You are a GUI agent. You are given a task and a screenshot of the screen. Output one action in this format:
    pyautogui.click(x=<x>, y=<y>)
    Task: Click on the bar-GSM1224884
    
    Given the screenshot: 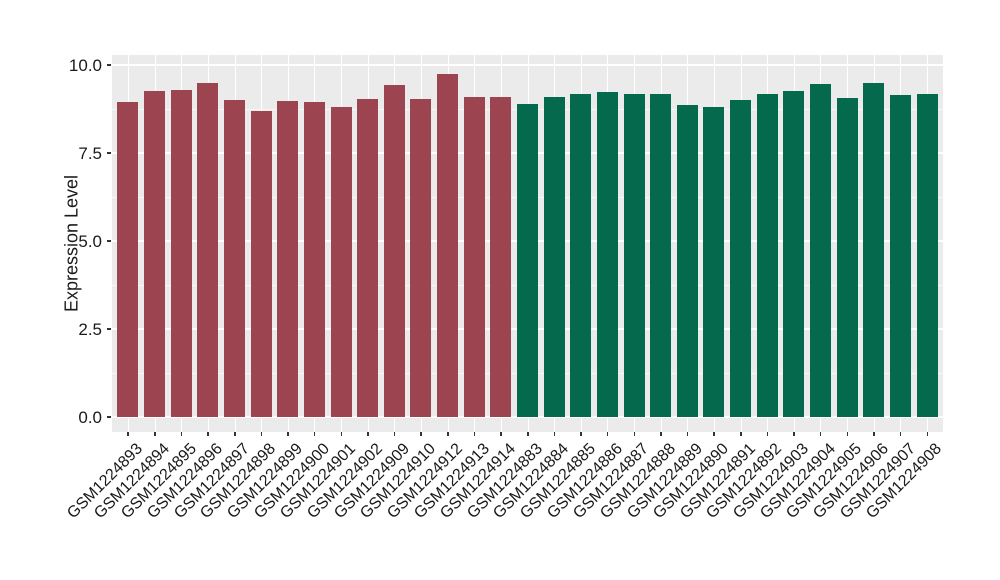 What is the action you would take?
    pyautogui.click(x=554, y=256)
    